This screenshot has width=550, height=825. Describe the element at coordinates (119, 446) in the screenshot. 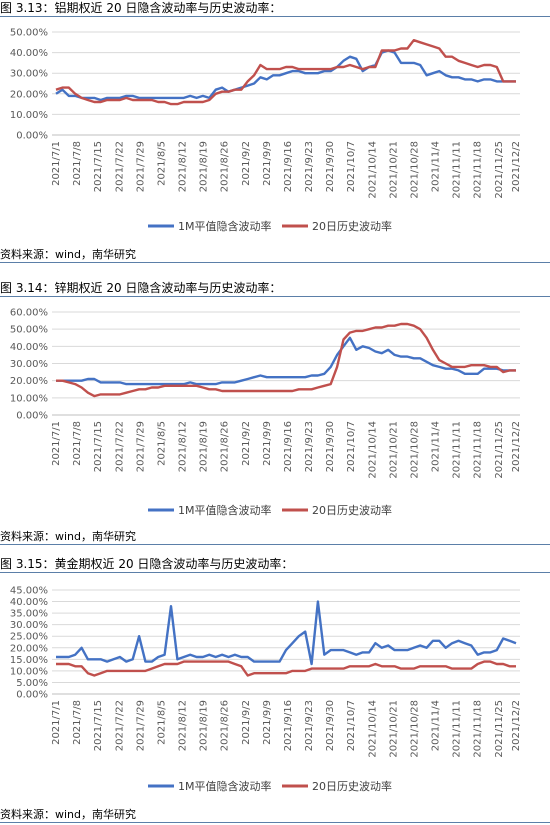

I see `x-tick-label: 2021/7/22` at that location.